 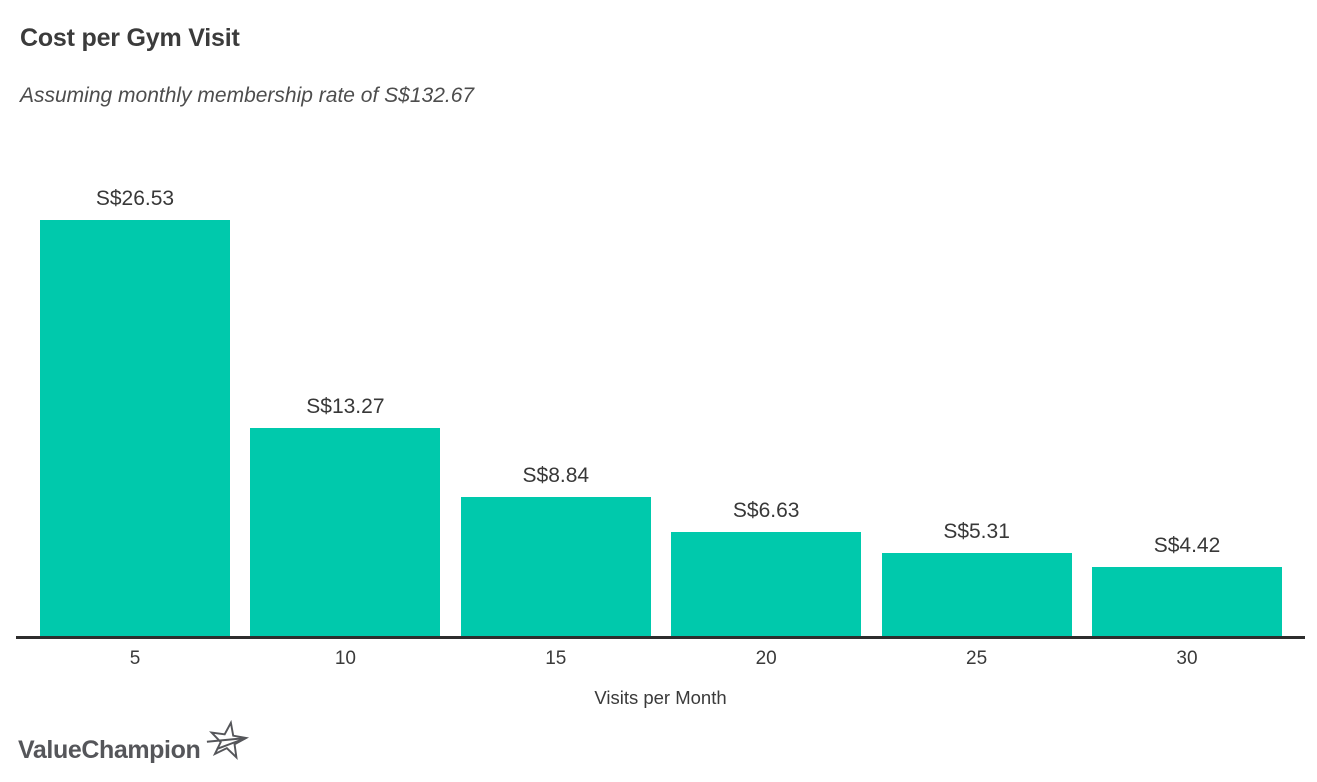 What do you see at coordinates (766, 414) in the screenshot?
I see `bar-slot: S$6.63 20` at bounding box center [766, 414].